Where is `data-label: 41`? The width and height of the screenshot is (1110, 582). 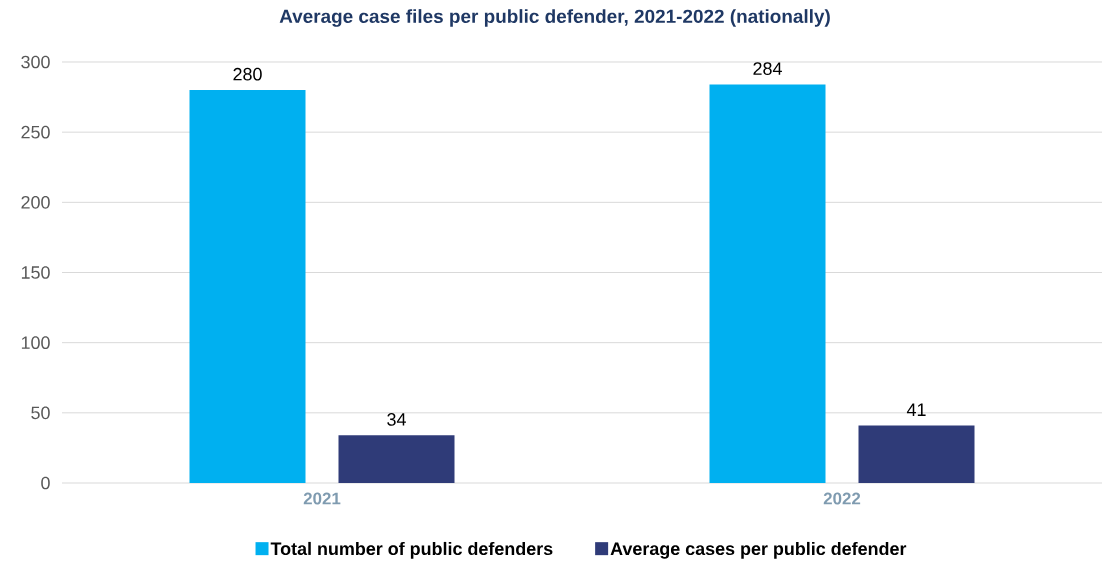 data-label: 41 is located at coordinates (916, 409).